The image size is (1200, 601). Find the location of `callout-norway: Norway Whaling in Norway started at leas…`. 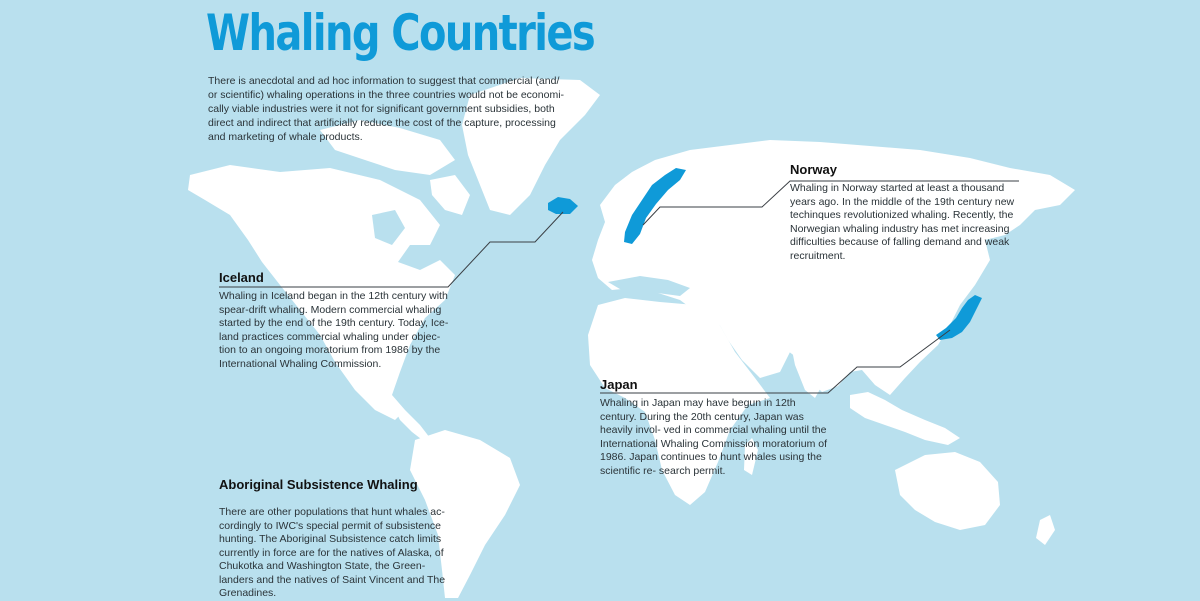

callout-norway: Norway Whaling in Norway started at leas… is located at coordinates (905, 212).